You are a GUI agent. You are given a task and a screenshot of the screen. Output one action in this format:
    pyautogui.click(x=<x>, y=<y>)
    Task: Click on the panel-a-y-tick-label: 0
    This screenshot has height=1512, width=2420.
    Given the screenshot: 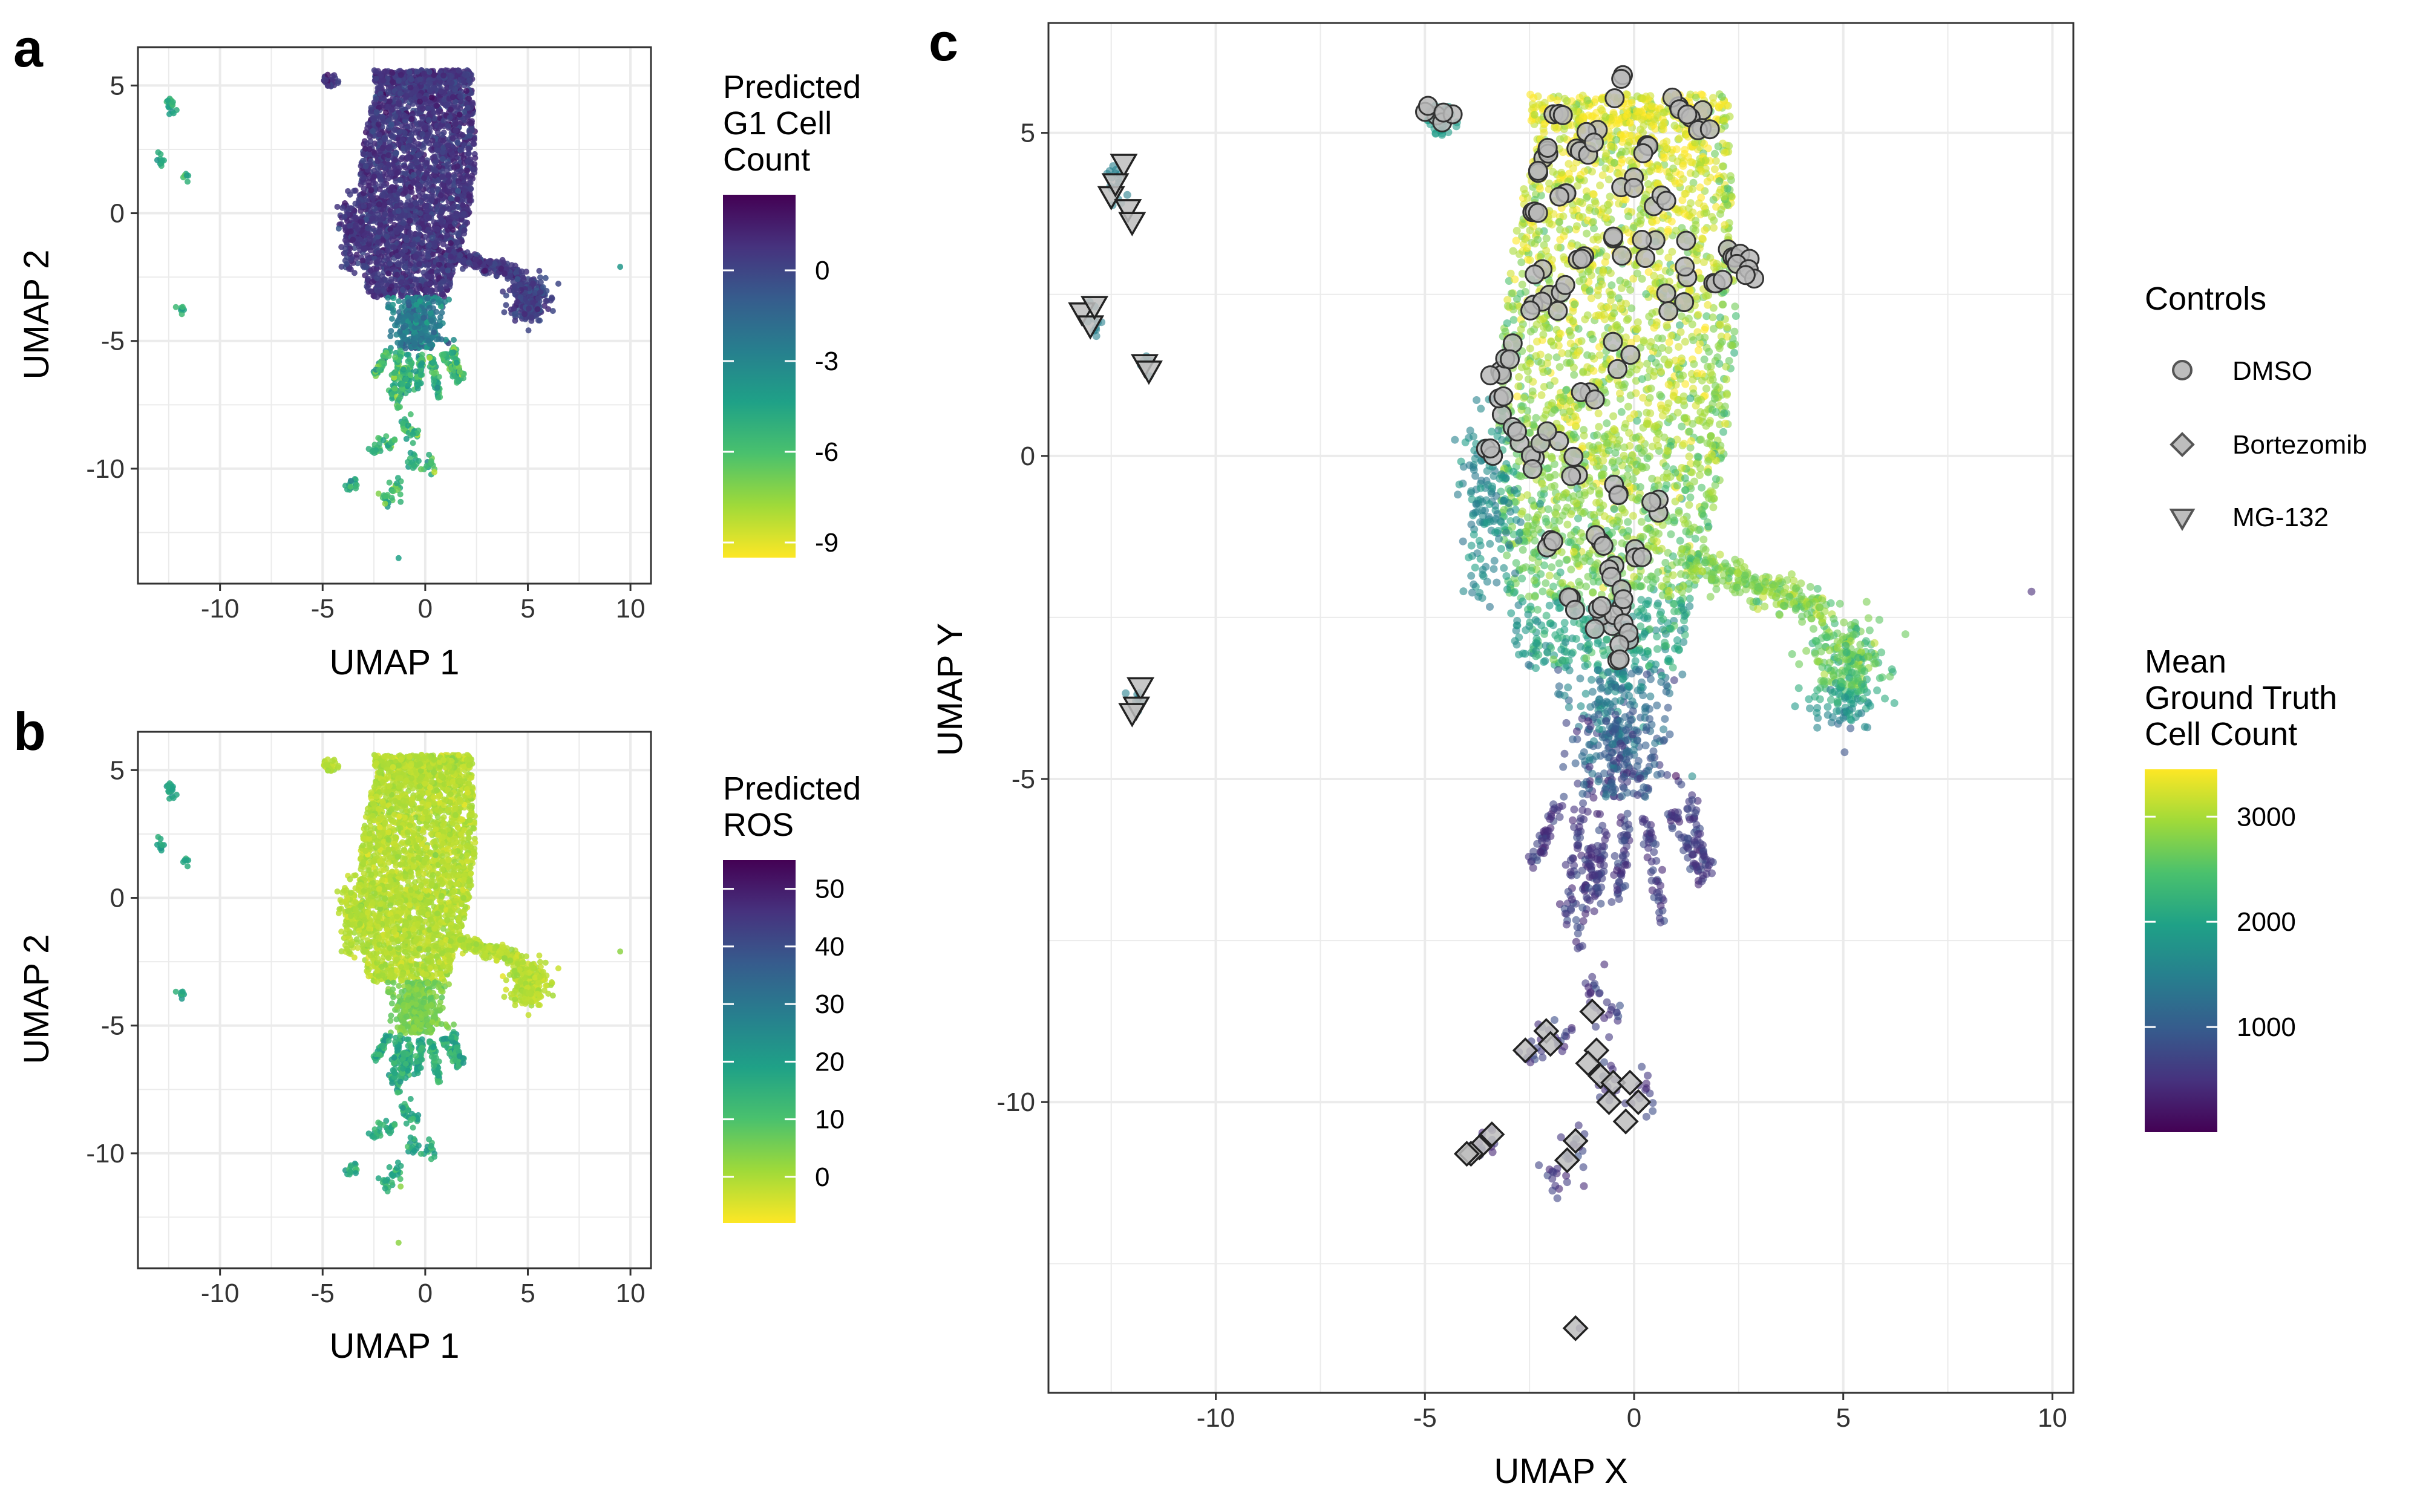 What is the action you would take?
    pyautogui.click(x=117, y=214)
    